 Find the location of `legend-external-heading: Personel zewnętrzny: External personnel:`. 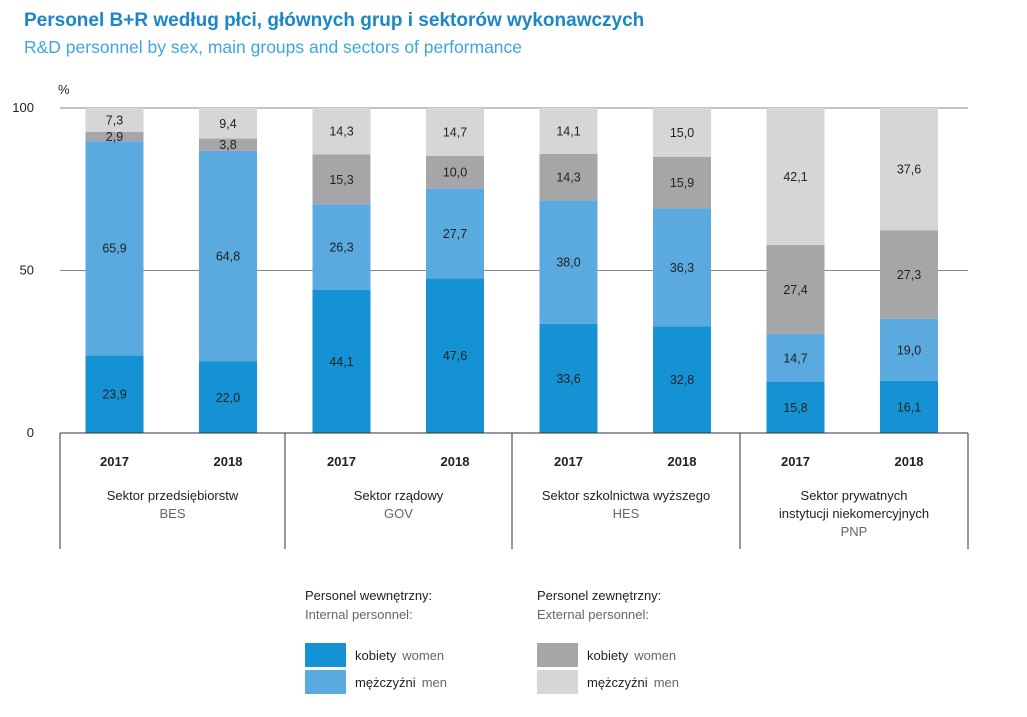

legend-external-heading: Personel zewnętrzny: External personnel: is located at coordinates (599, 605).